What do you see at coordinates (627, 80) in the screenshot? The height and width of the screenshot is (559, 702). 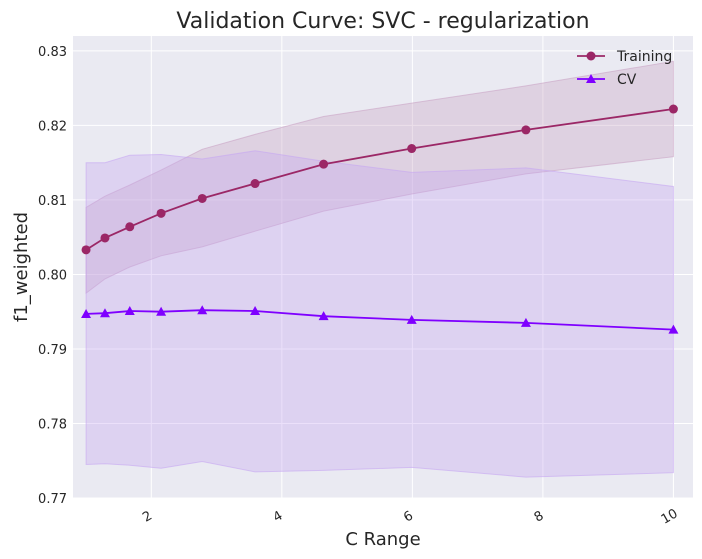 I see `legend-cv-label: CV` at bounding box center [627, 80].